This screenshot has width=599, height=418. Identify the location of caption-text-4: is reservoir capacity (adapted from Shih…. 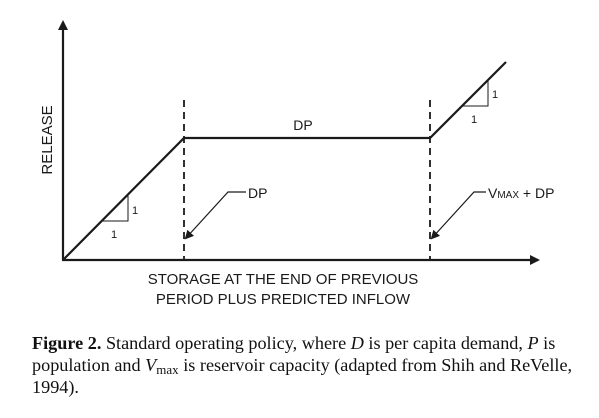
(302, 376).